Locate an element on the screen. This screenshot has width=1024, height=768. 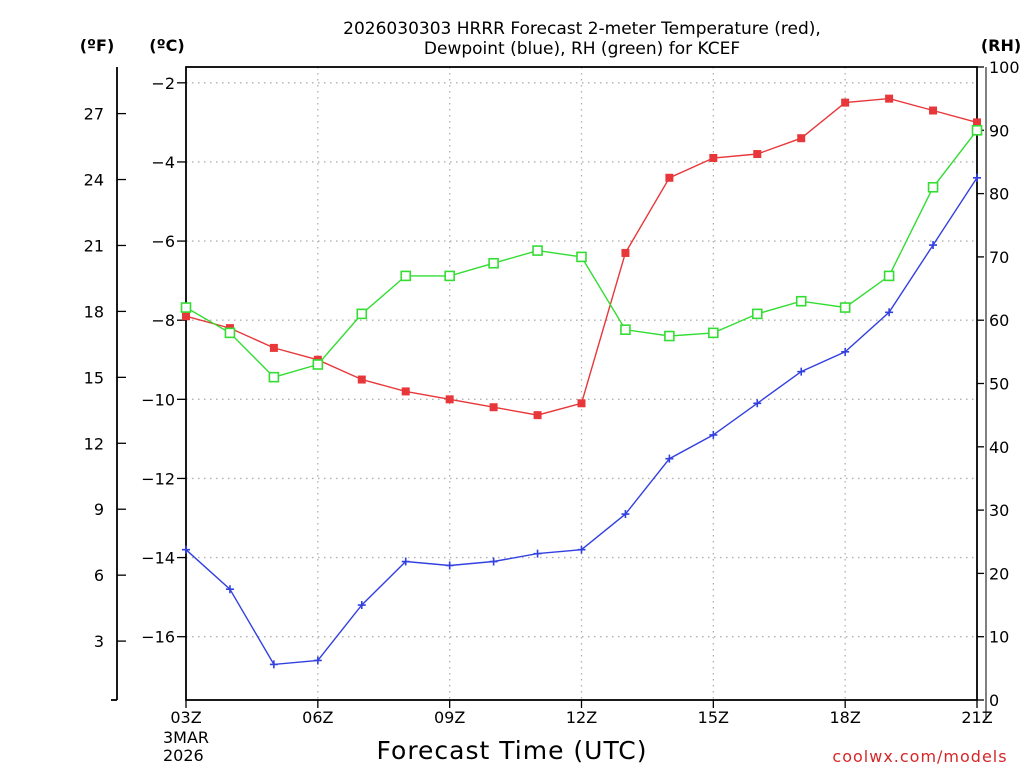
date-label-year: 2026 is located at coordinates (183, 755).